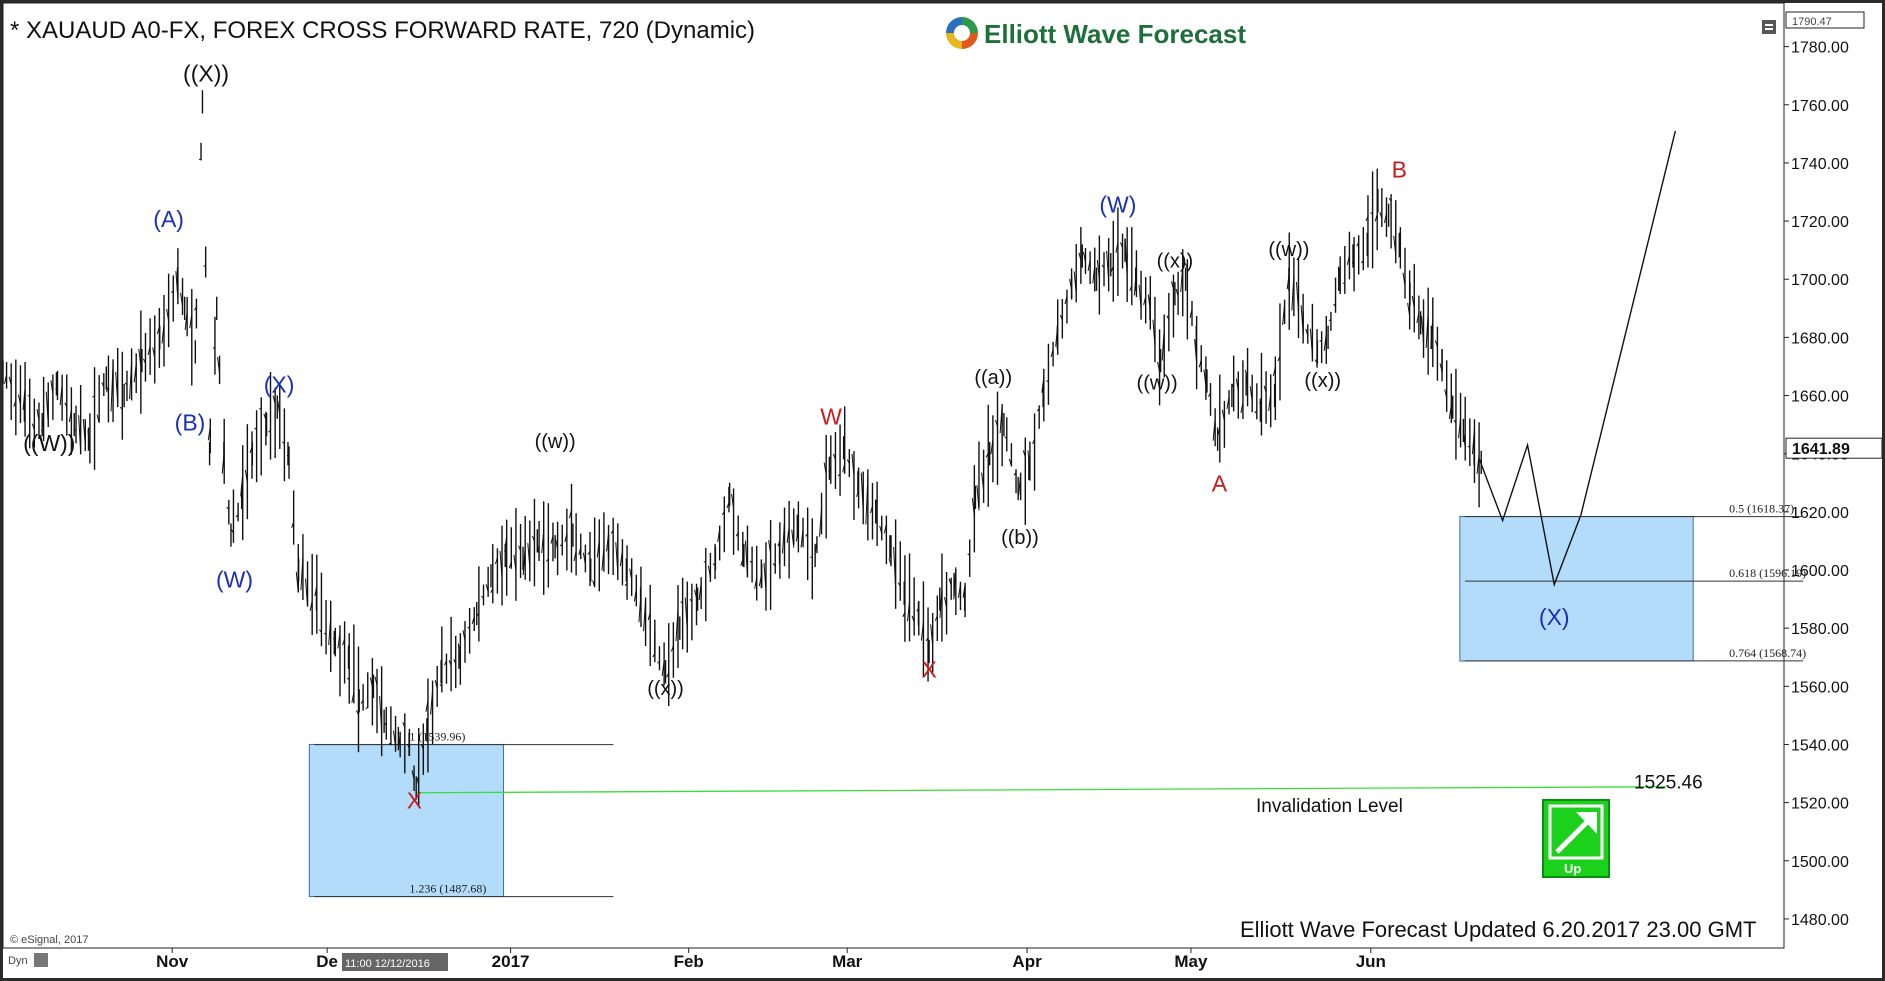 Image resolution: width=1885 pixels, height=981 pixels. What do you see at coordinates (327, 961) in the screenshot?
I see `x-tick-label: De` at bounding box center [327, 961].